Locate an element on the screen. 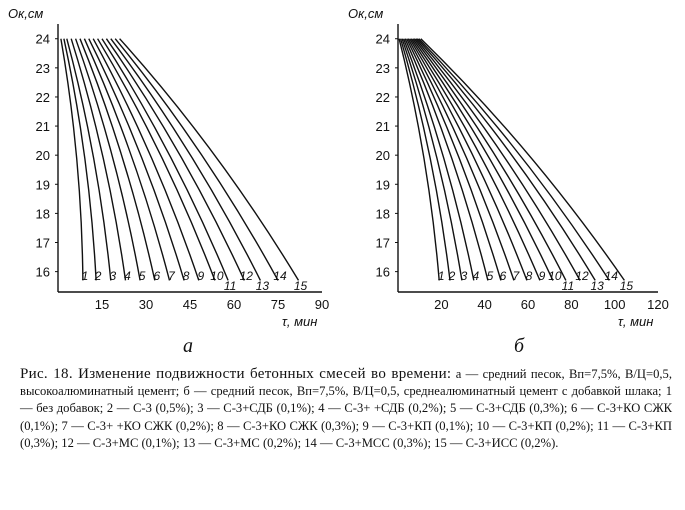 This screenshot has height=510, width=685. x-tick-label: 100 is located at coordinates (615, 304).